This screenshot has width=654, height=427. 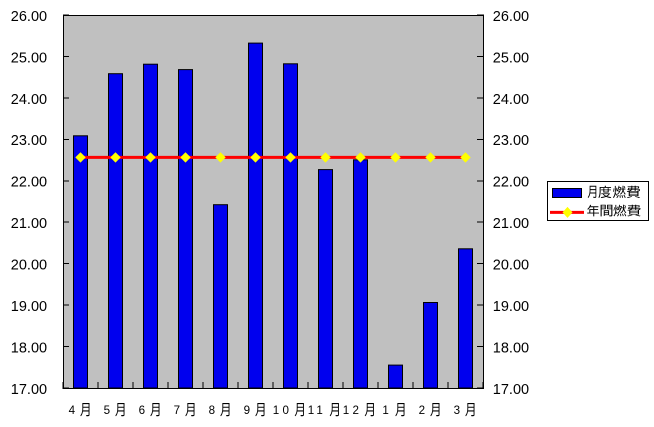 I want to click on svg-text: 0, so click(x=286, y=410).